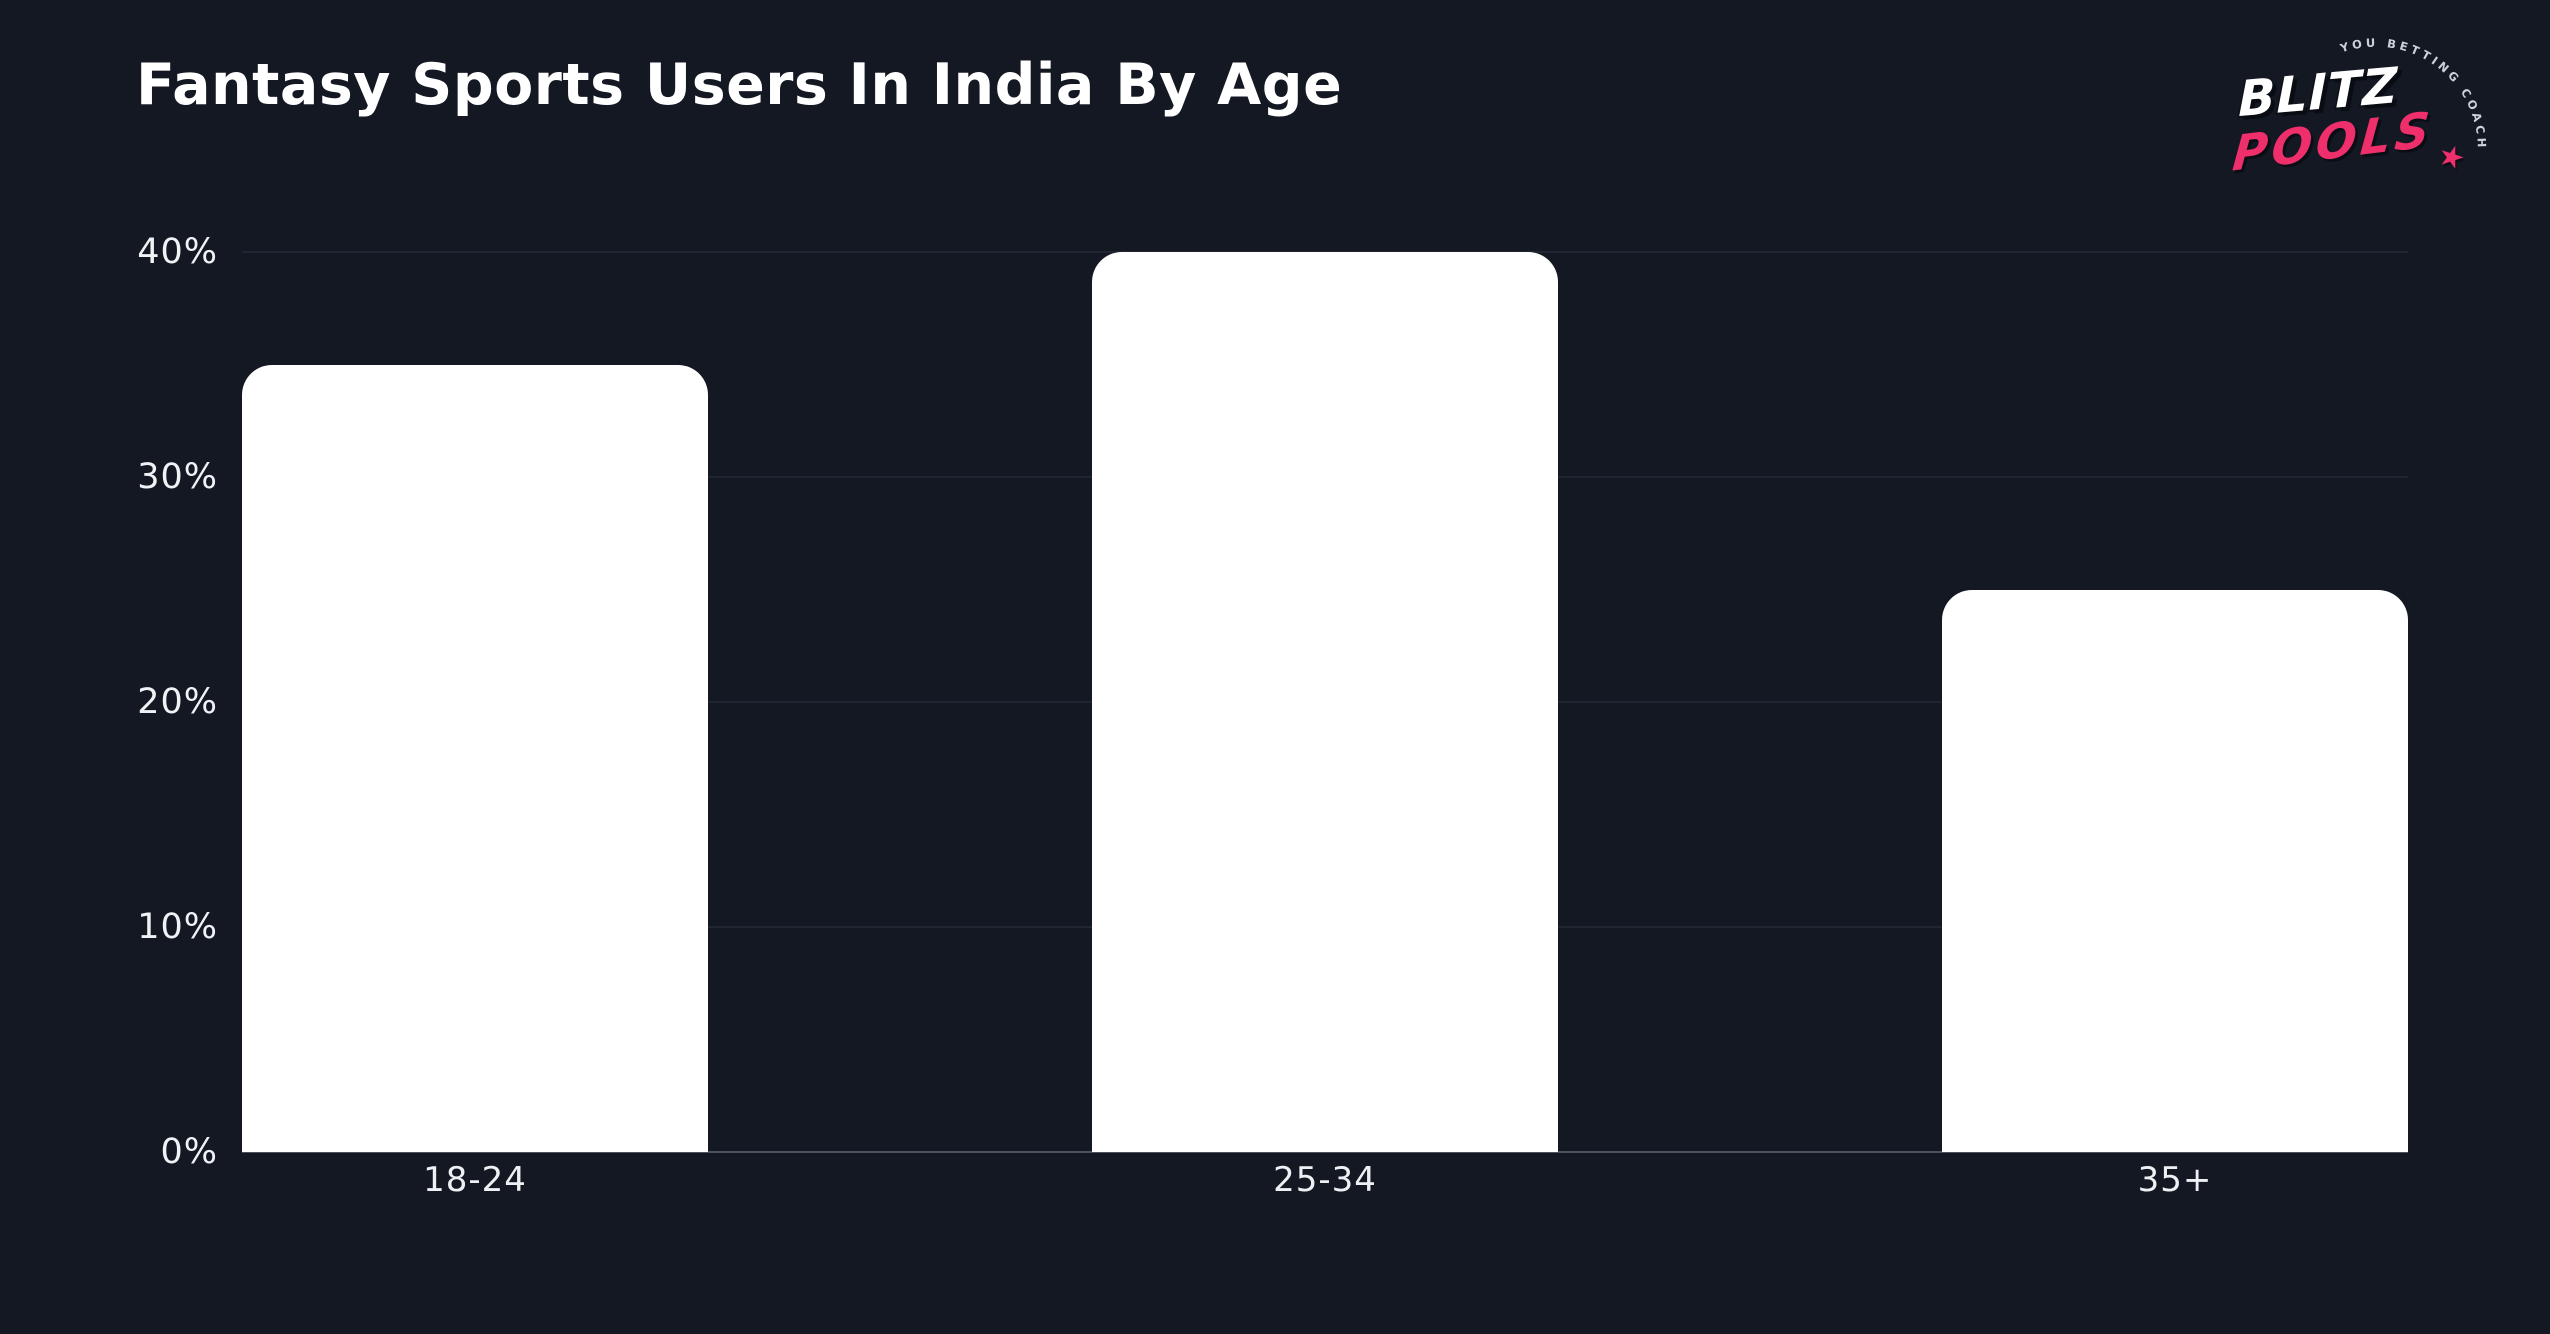 The height and width of the screenshot is (1334, 2550). Describe the element at coordinates (177, 927) in the screenshot. I see `y-tick-label: 10%` at that location.